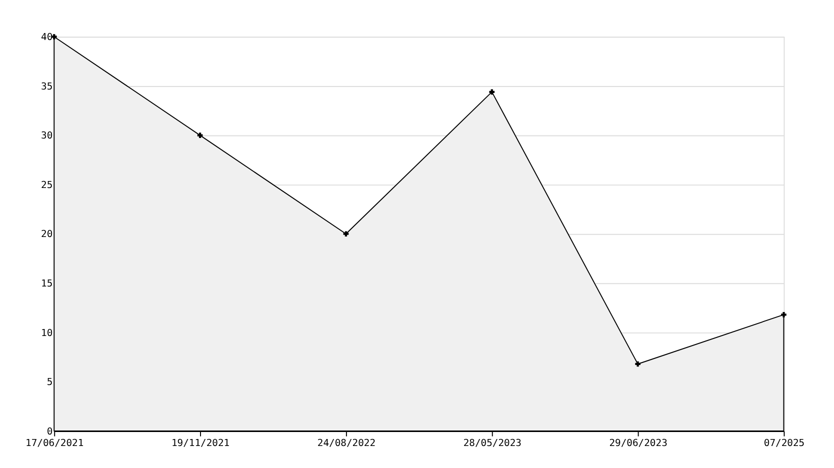 This screenshot has width=834, height=468. I want to click on y-tick-label: 35, so click(47, 86).